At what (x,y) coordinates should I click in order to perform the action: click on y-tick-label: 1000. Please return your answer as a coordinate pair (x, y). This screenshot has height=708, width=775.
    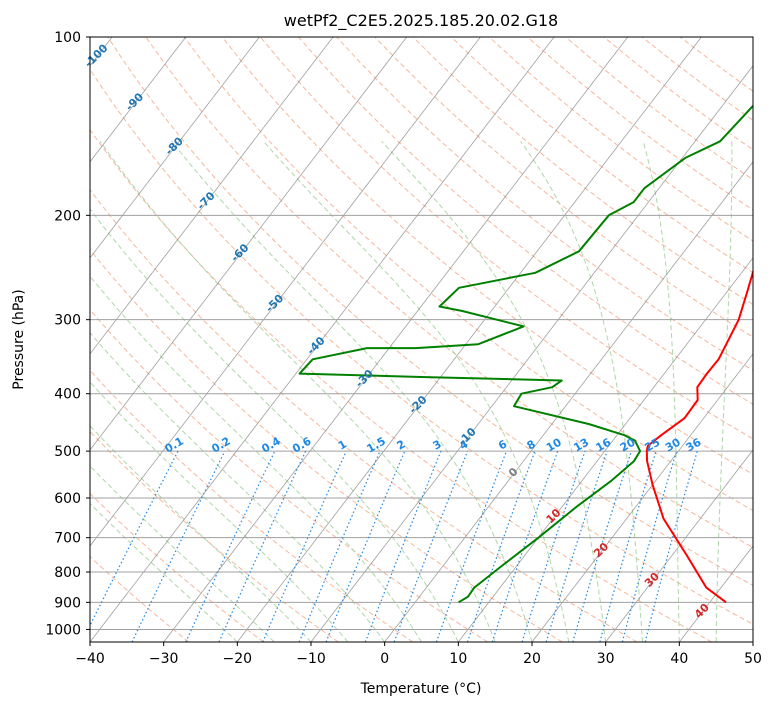
    Looking at the image, I should click on (63, 630).